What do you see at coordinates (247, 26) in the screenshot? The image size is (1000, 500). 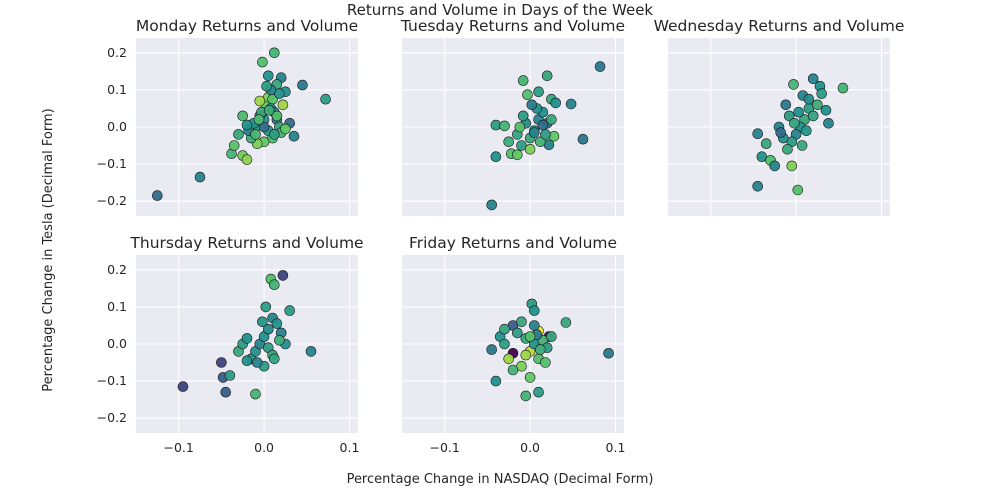 I see `panel-title: Monday Returns and Volume` at bounding box center [247, 26].